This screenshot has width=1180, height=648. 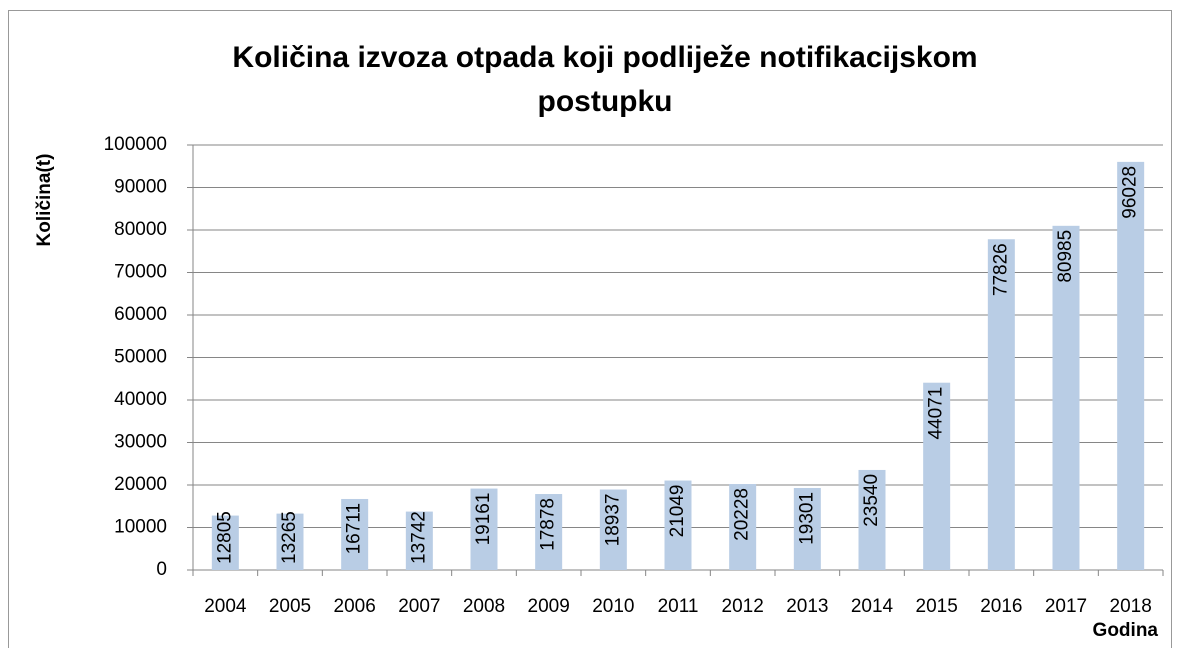 I want to click on x-axis-label: Godina, so click(x=1126, y=630).